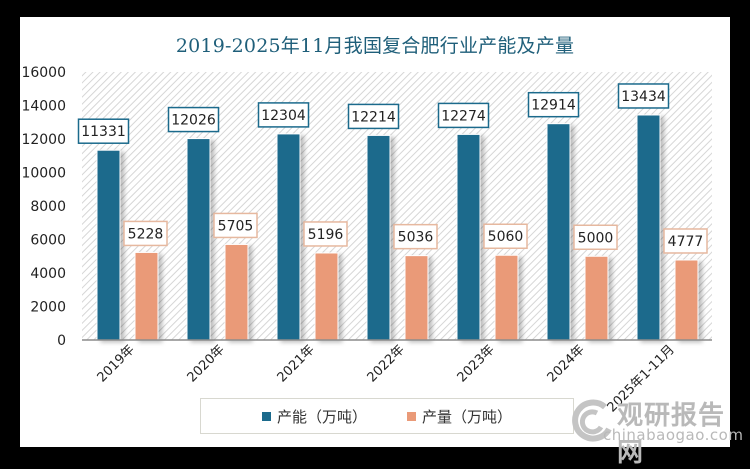 The image size is (750, 469). Describe the element at coordinates (387, 416) in the screenshot. I see `legend: 产能（万吨） 产量（万吨）` at that location.